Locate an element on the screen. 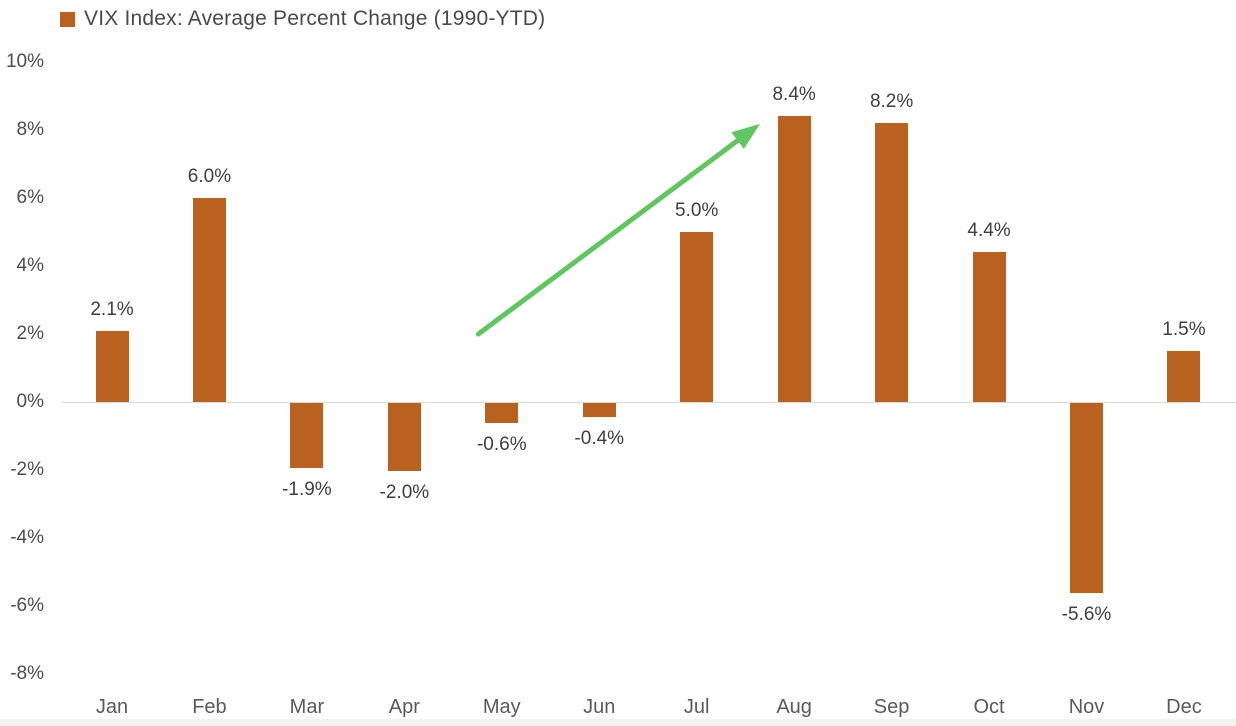  value-label-mar: -1.9% is located at coordinates (307, 489).